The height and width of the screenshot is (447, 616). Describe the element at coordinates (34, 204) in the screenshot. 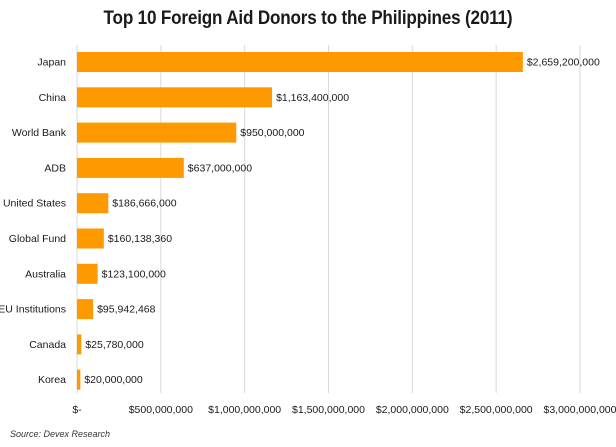

I see `category-label: United States` at that location.